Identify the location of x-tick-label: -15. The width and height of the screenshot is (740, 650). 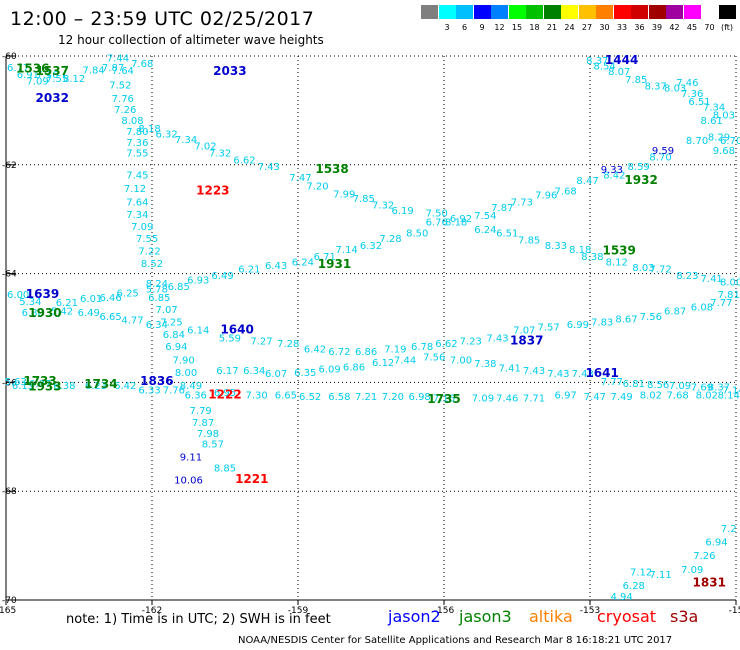
(734, 611).